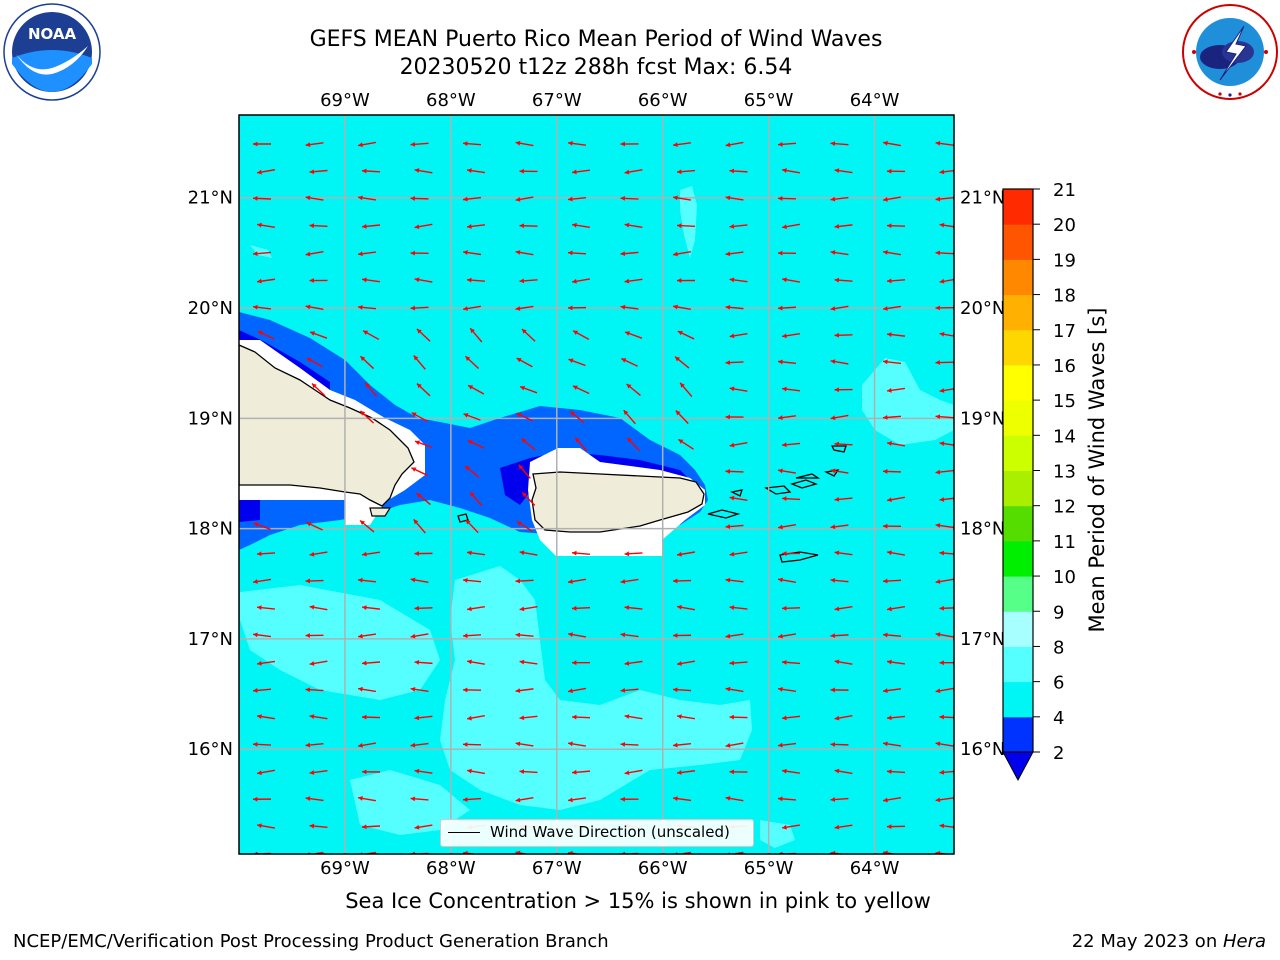  What do you see at coordinates (557, 868) in the screenshot?
I see `lon-label-bottom: 67°W` at bounding box center [557, 868].